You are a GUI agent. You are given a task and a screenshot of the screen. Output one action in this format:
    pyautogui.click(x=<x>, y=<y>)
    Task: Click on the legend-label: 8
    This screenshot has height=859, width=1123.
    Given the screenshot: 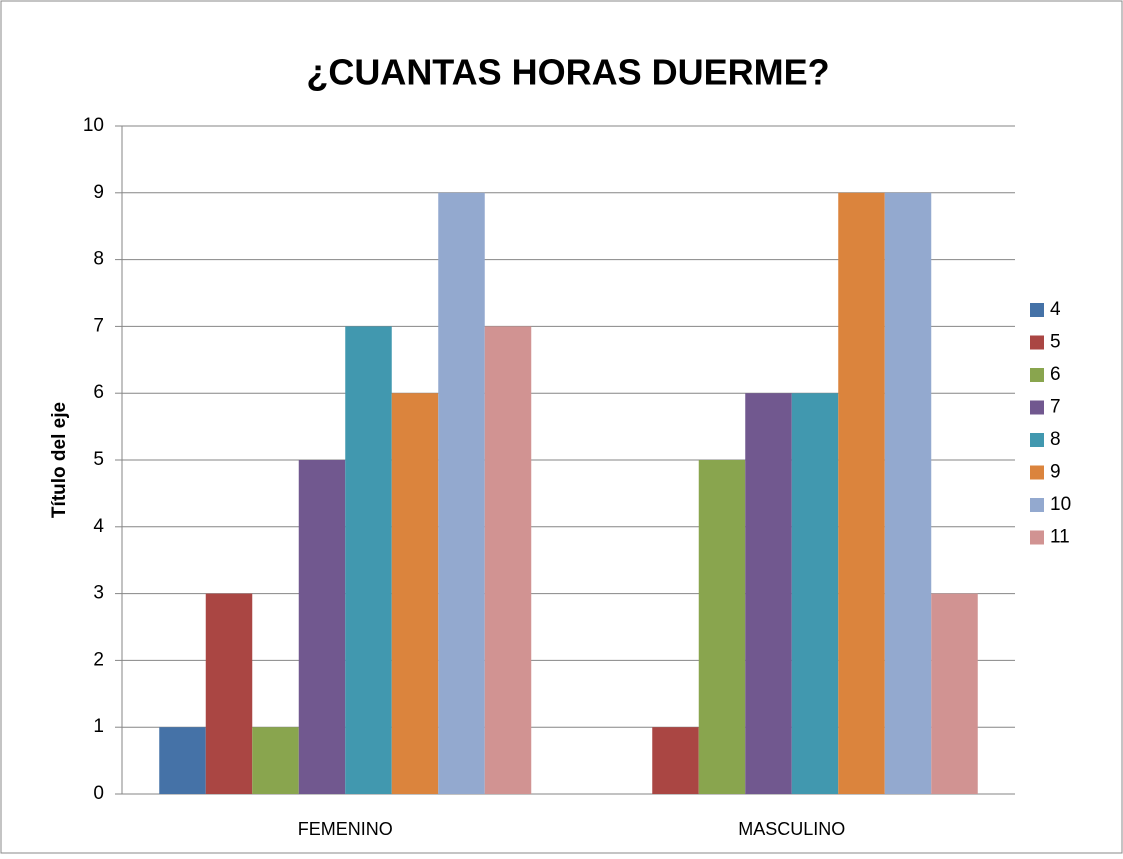 What is the action you would take?
    pyautogui.click(x=1055, y=439)
    